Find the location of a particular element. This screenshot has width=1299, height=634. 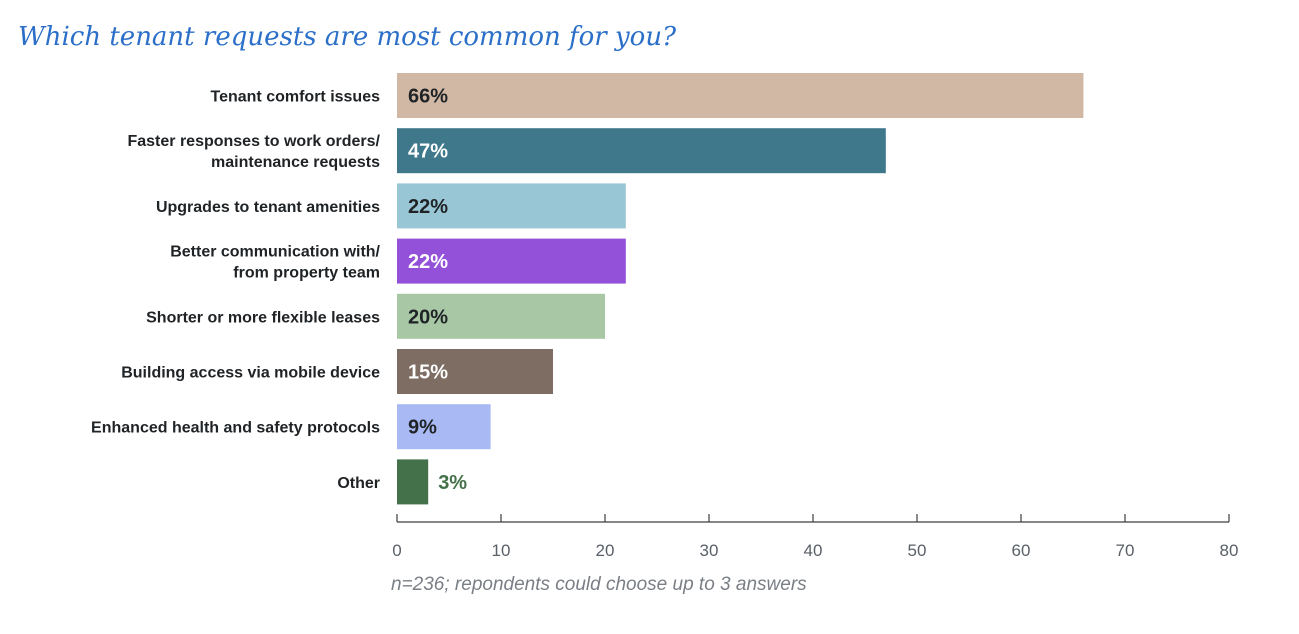

x-tick-label-2: 20 is located at coordinates (605, 550).